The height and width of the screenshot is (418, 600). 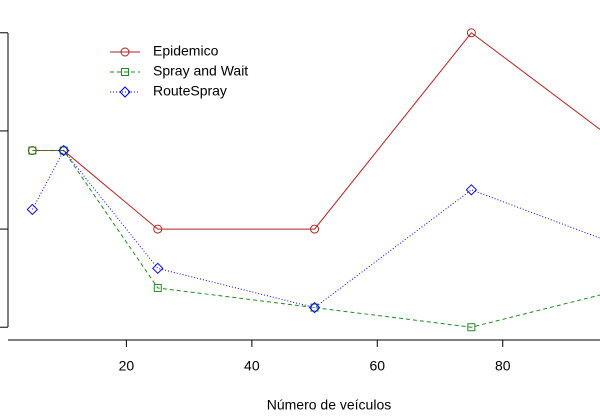 I want to click on x-tick-label: 80, so click(x=503, y=366).